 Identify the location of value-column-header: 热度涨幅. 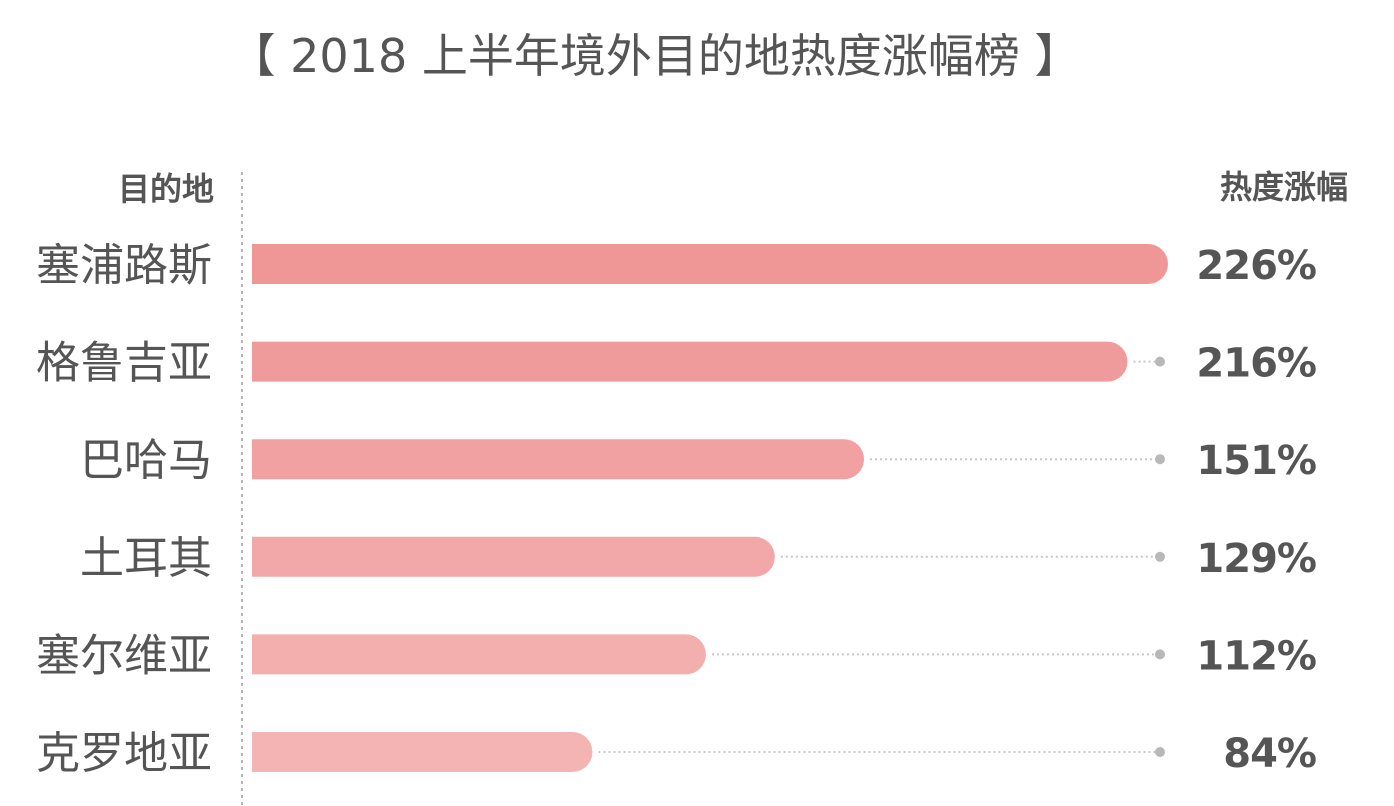
(1284, 187).